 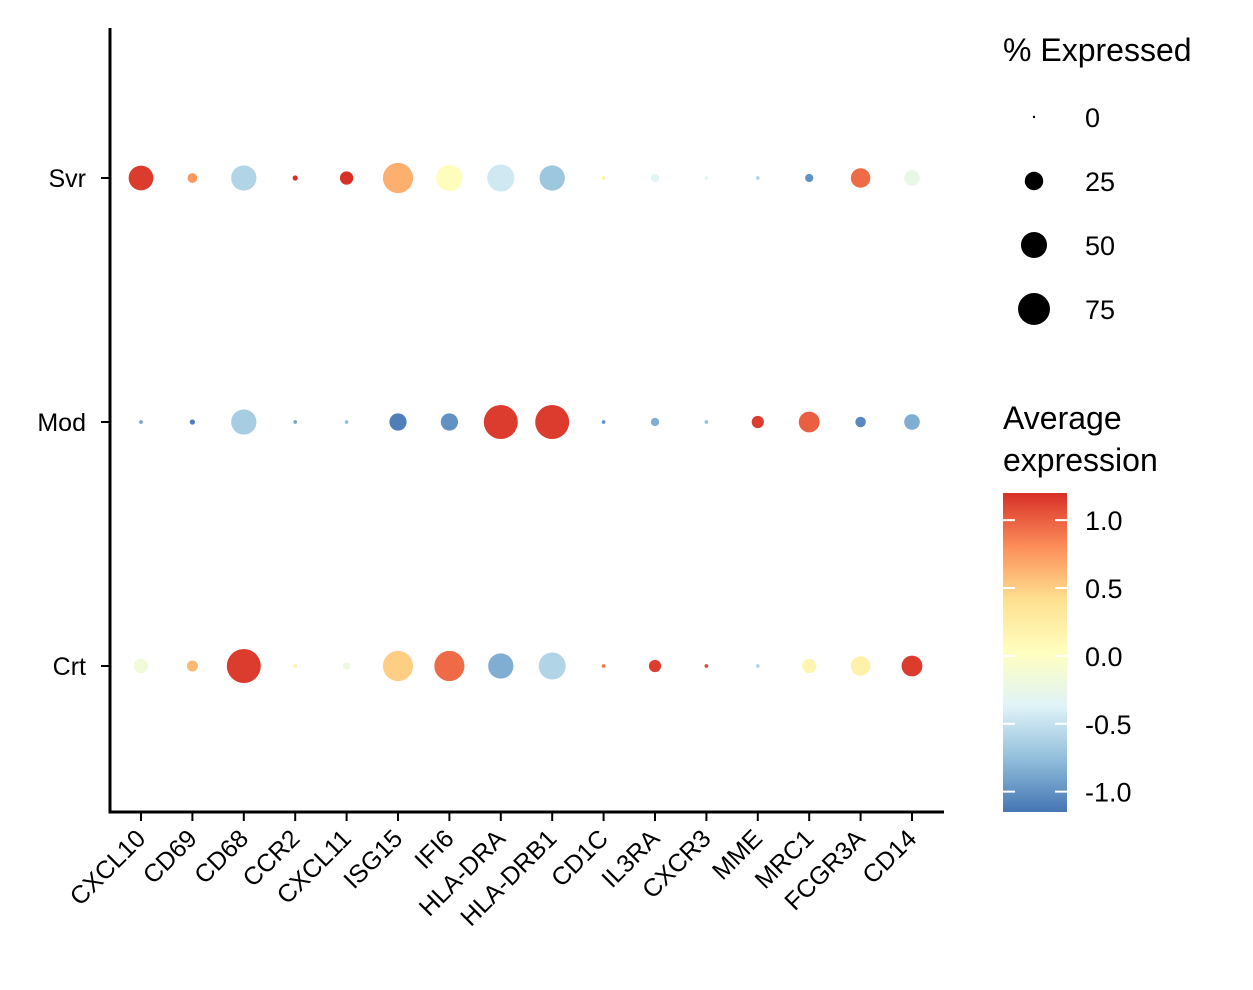 What do you see at coordinates (1080, 460) in the screenshot?
I see `color-legend-title-line2: expression` at bounding box center [1080, 460].